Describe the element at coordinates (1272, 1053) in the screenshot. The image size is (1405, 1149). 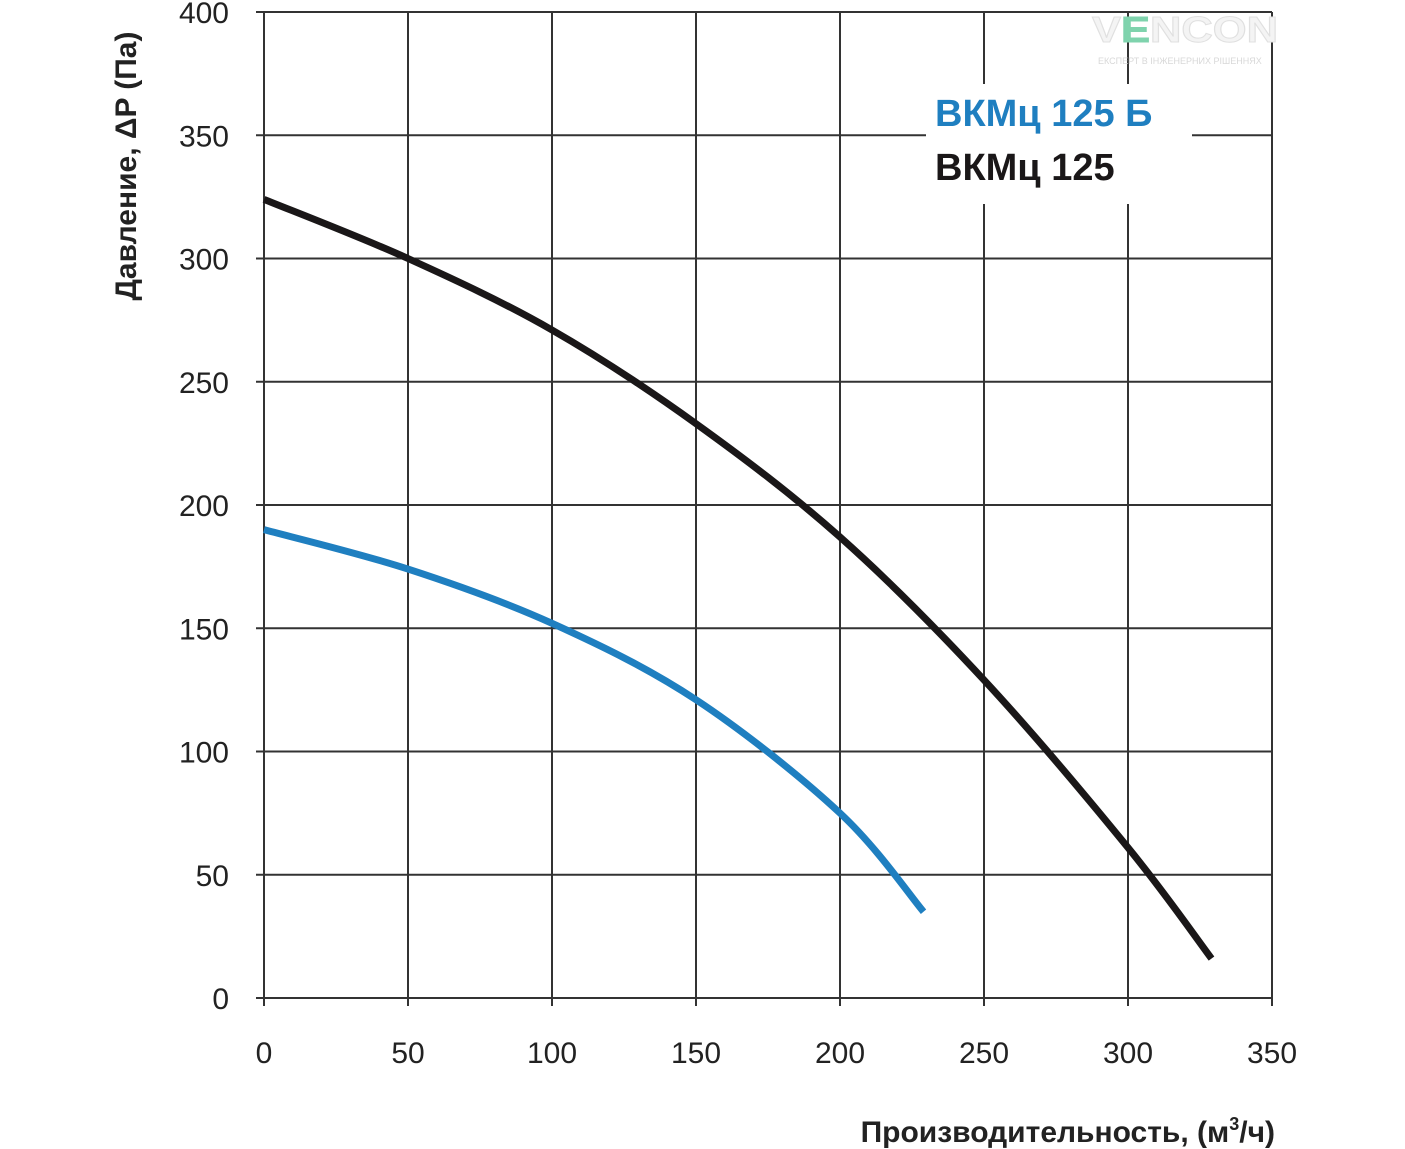
I see `x-tick-label: 350` at that location.